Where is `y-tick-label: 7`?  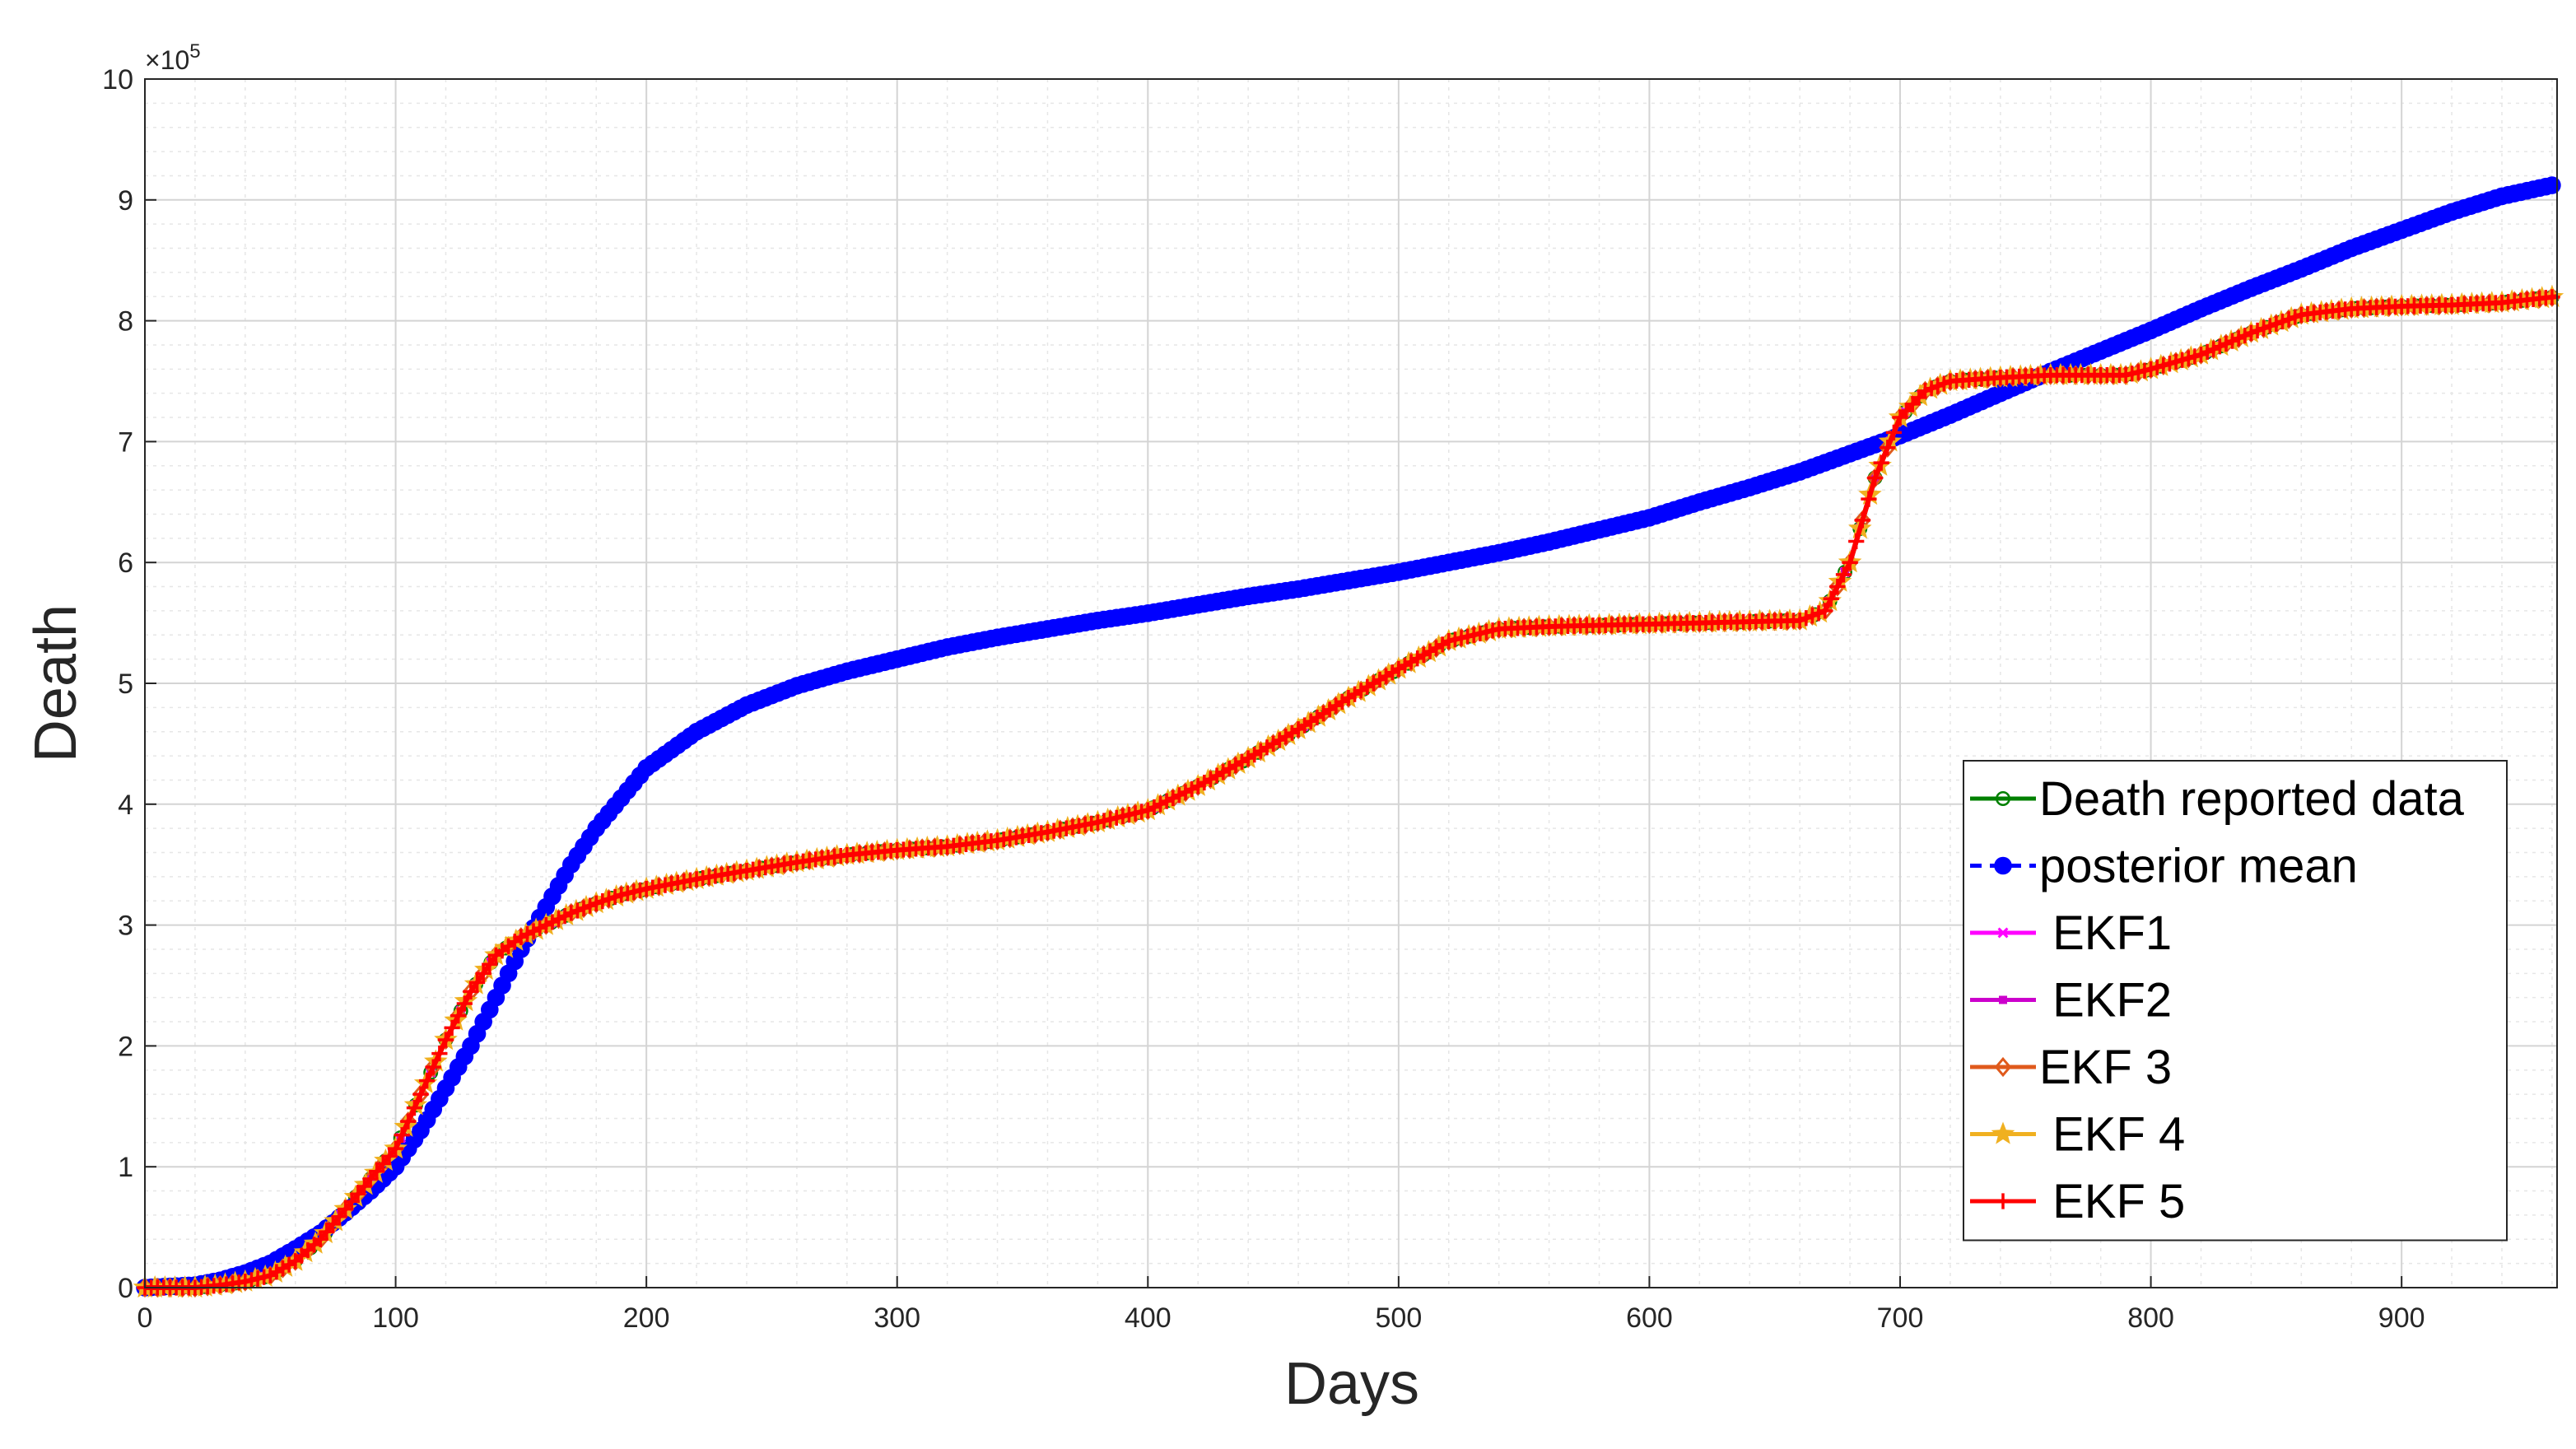
y-tick-label: 7 is located at coordinates (125, 442).